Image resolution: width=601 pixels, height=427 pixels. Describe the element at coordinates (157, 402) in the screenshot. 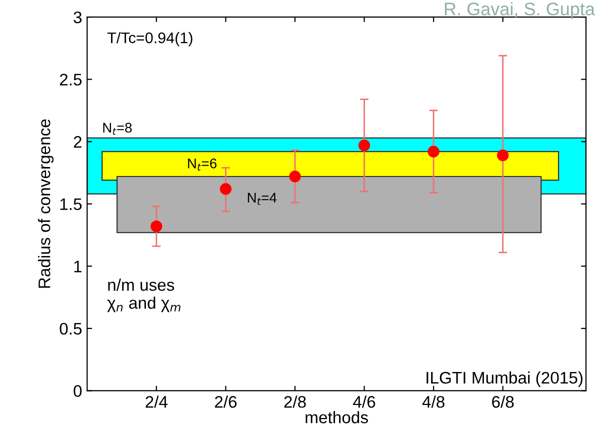

I see `x-tick-label: 2/4` at that location.